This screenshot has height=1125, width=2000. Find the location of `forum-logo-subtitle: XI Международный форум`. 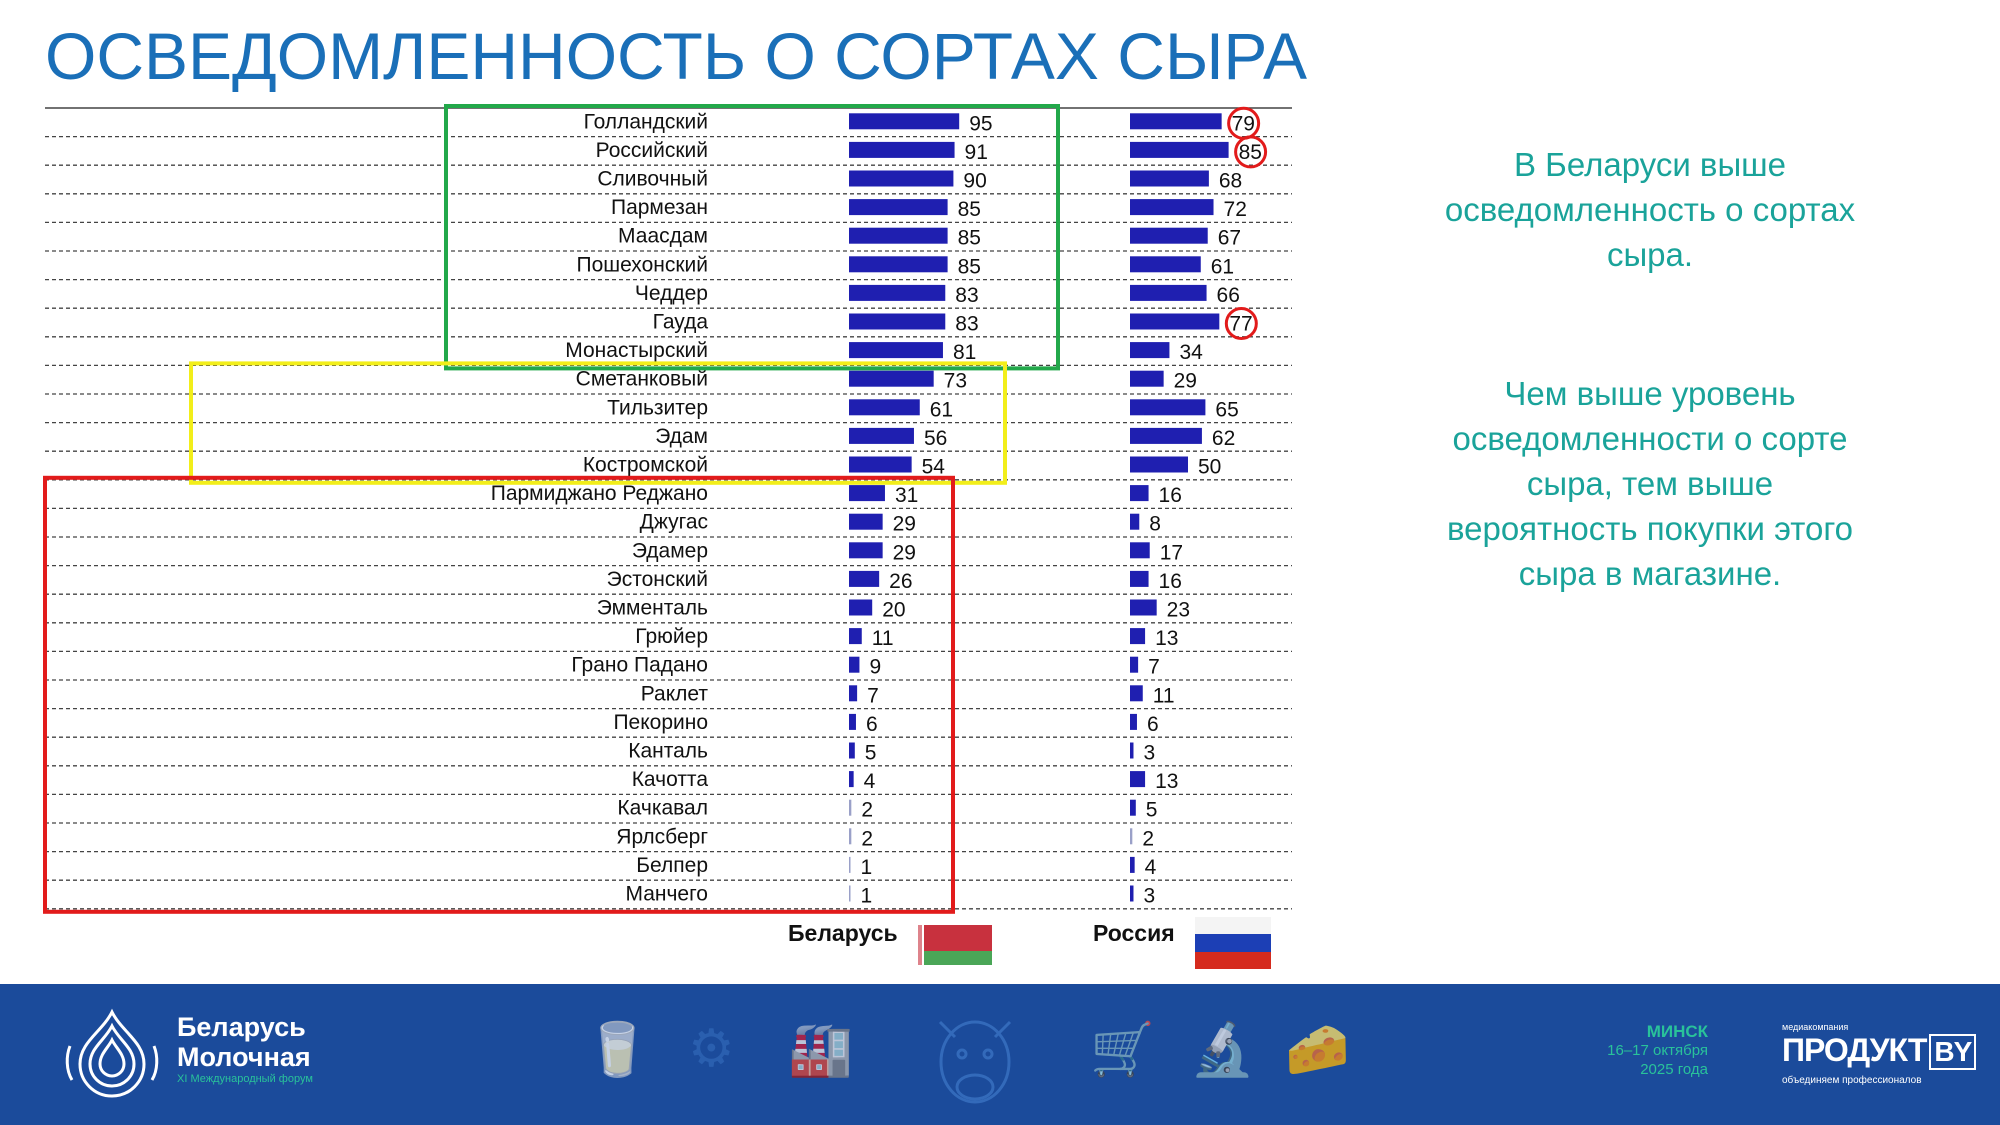

forum-logo-subtitle: XI Международный форум is located at coordinates (245, 1079).